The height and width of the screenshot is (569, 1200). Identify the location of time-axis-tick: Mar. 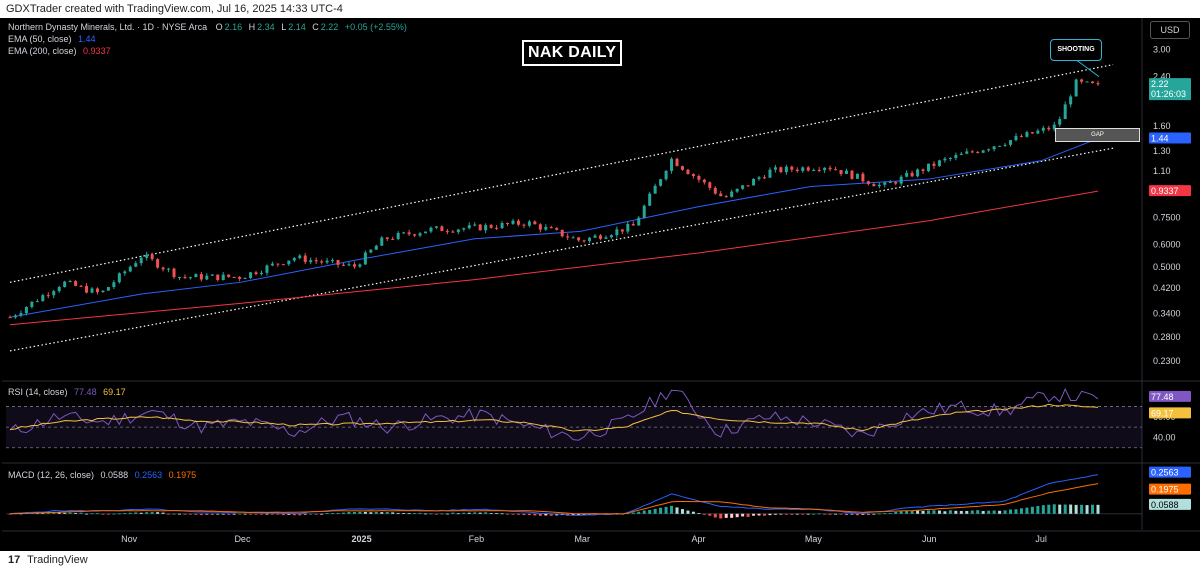
(582, 539).